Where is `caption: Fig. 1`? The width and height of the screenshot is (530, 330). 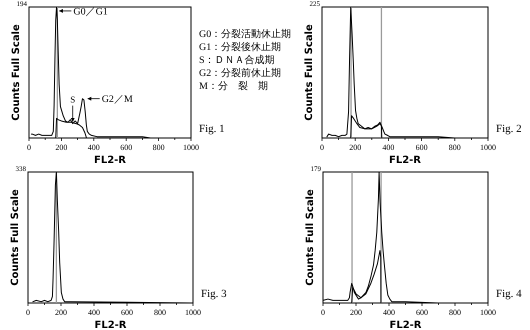
caption: Fig. 1 is located at coordinates (212, 129).